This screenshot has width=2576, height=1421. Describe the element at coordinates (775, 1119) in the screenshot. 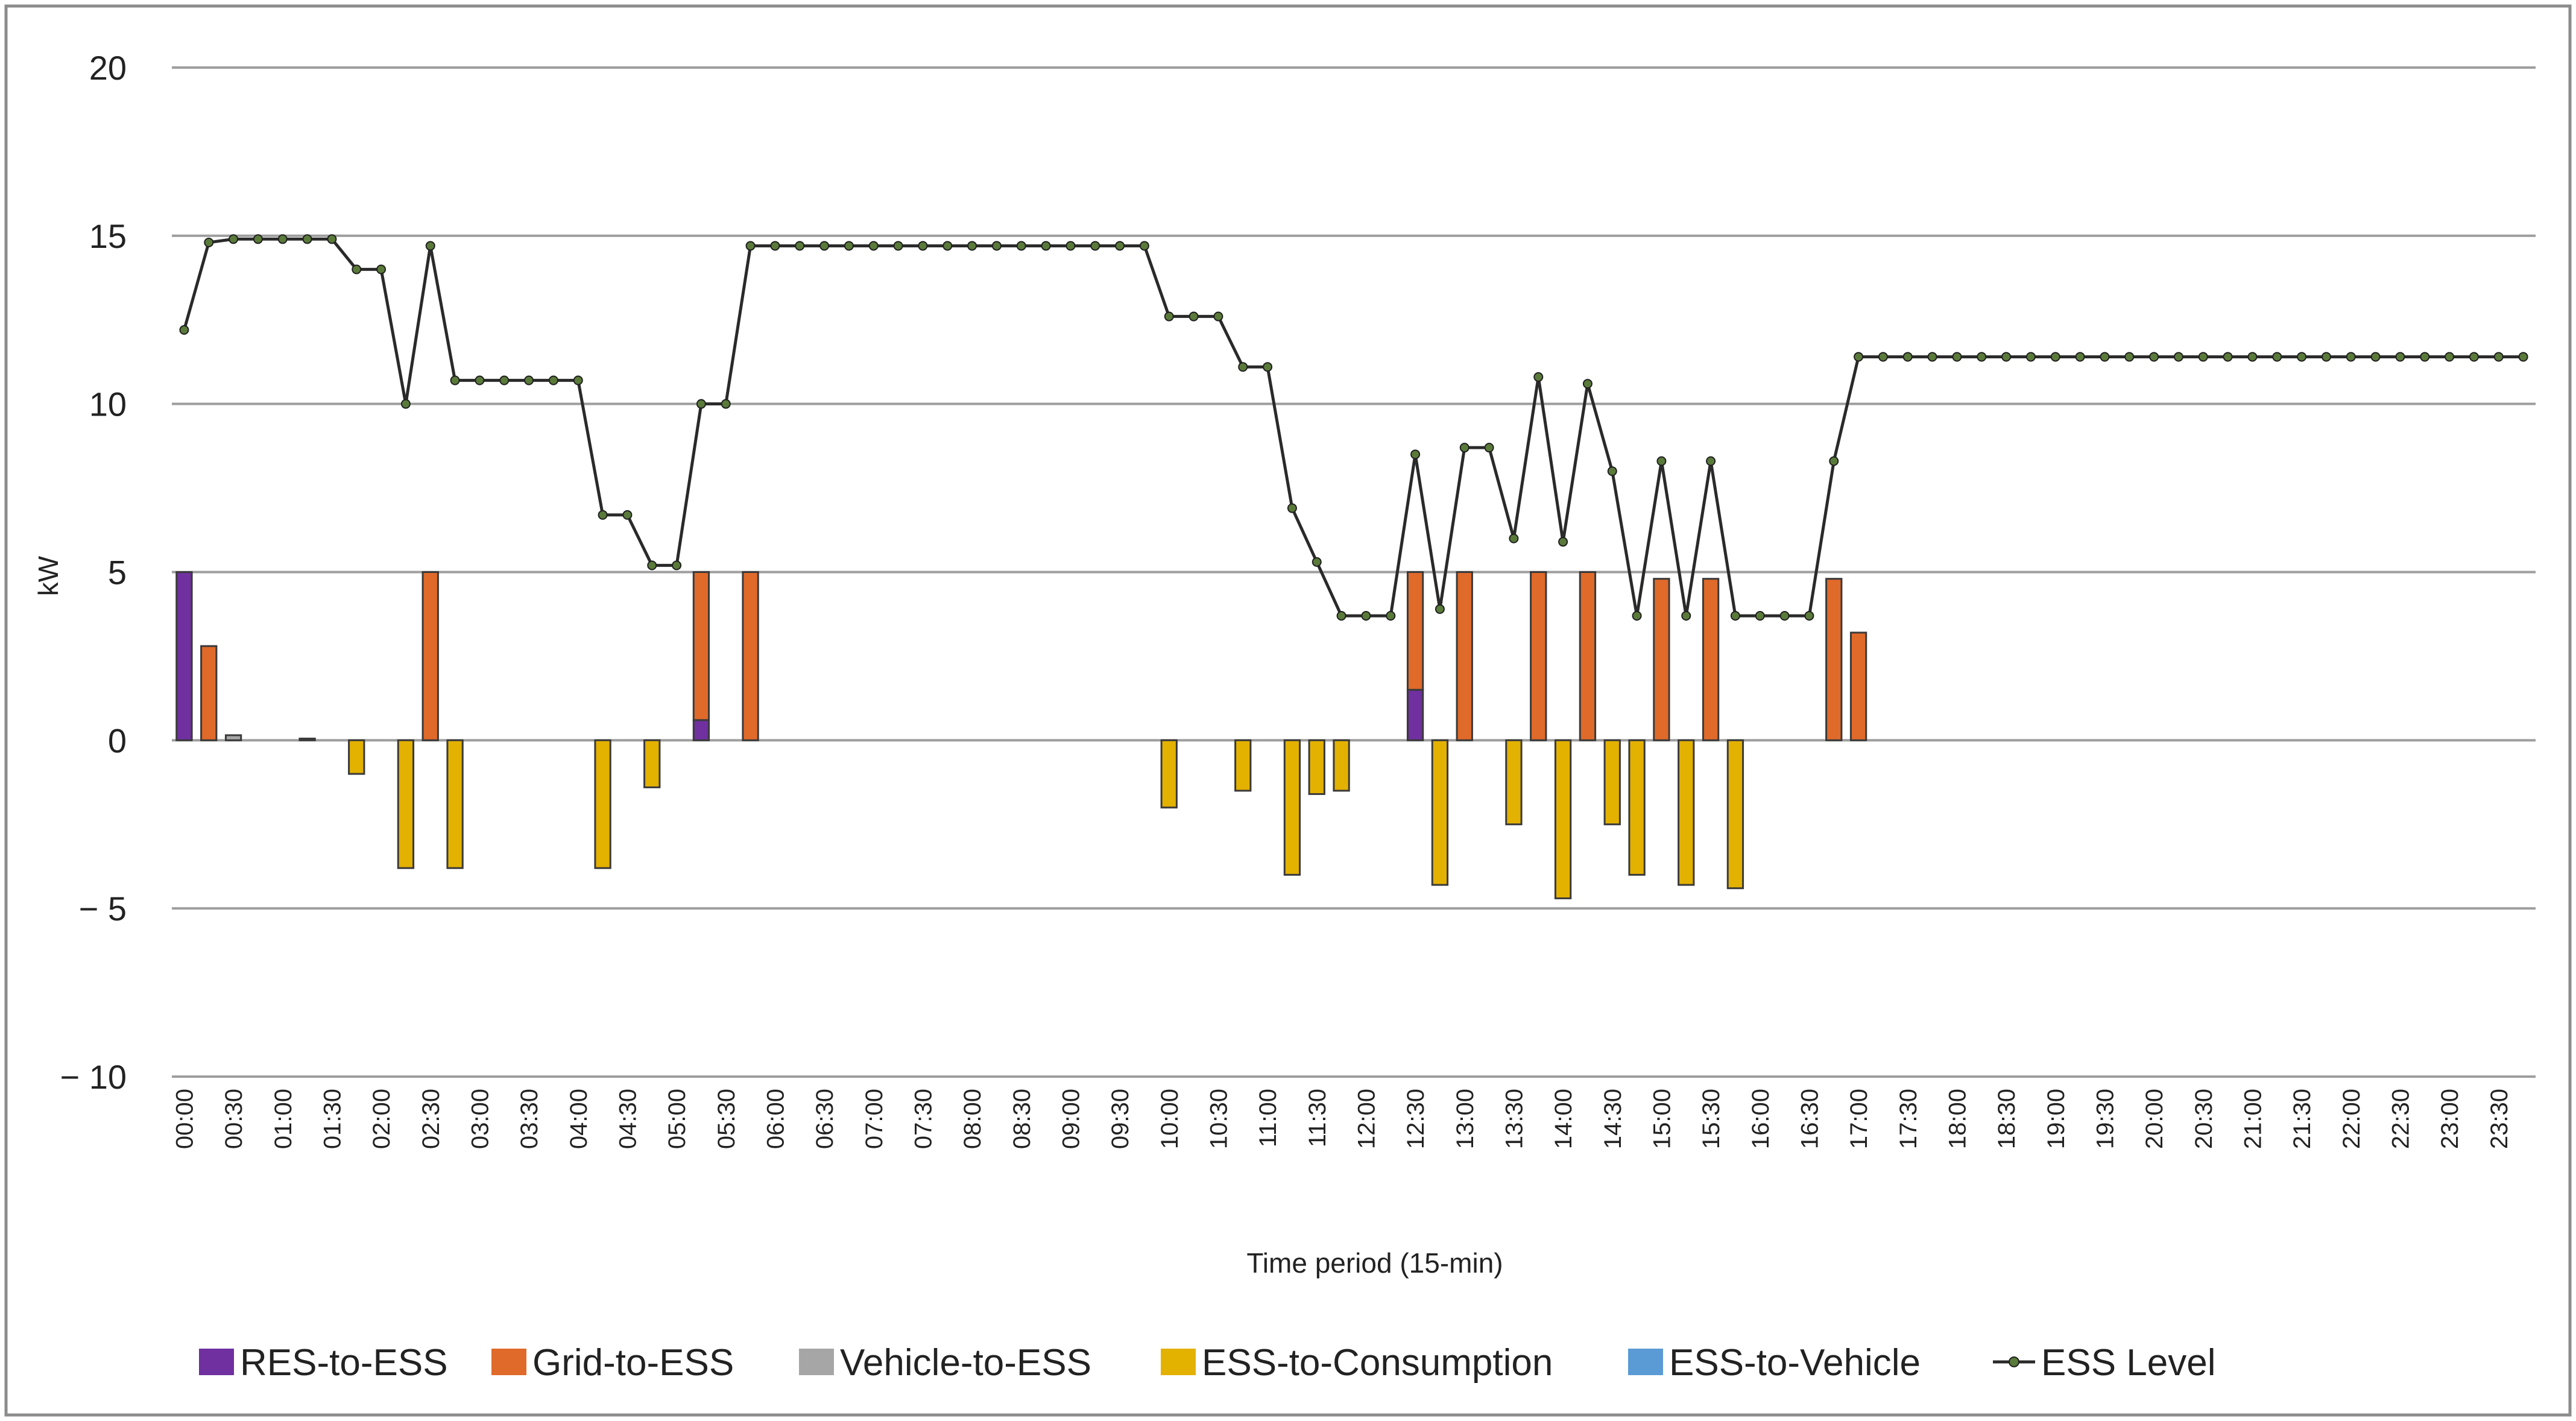

I see `x-tick-label: 06:00` at that location.